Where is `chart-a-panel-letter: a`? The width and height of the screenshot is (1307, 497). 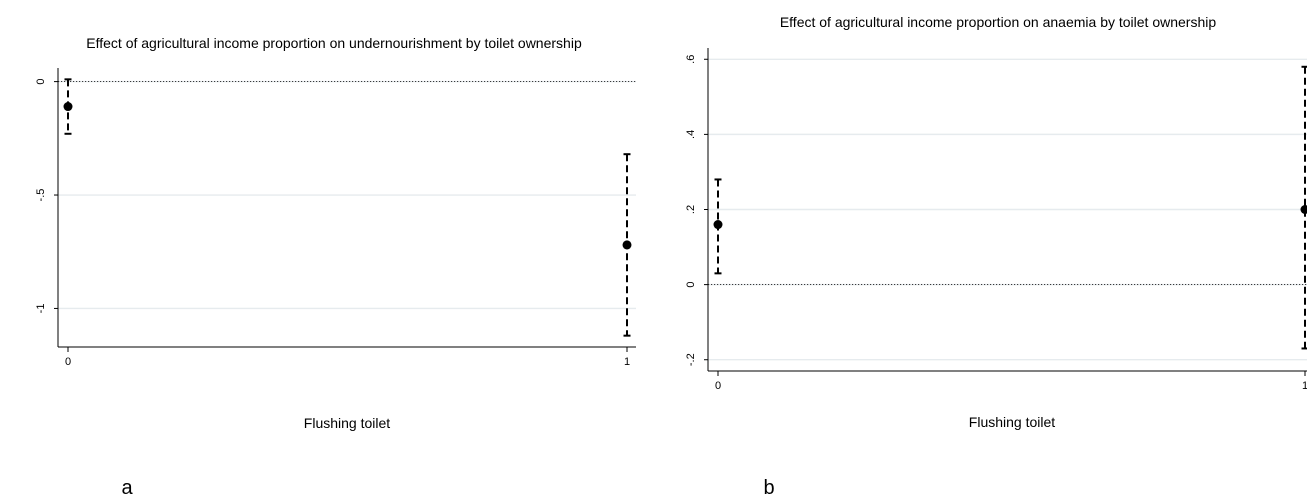
chart-a-panel-letter: a is located at coordinates (127, 487).